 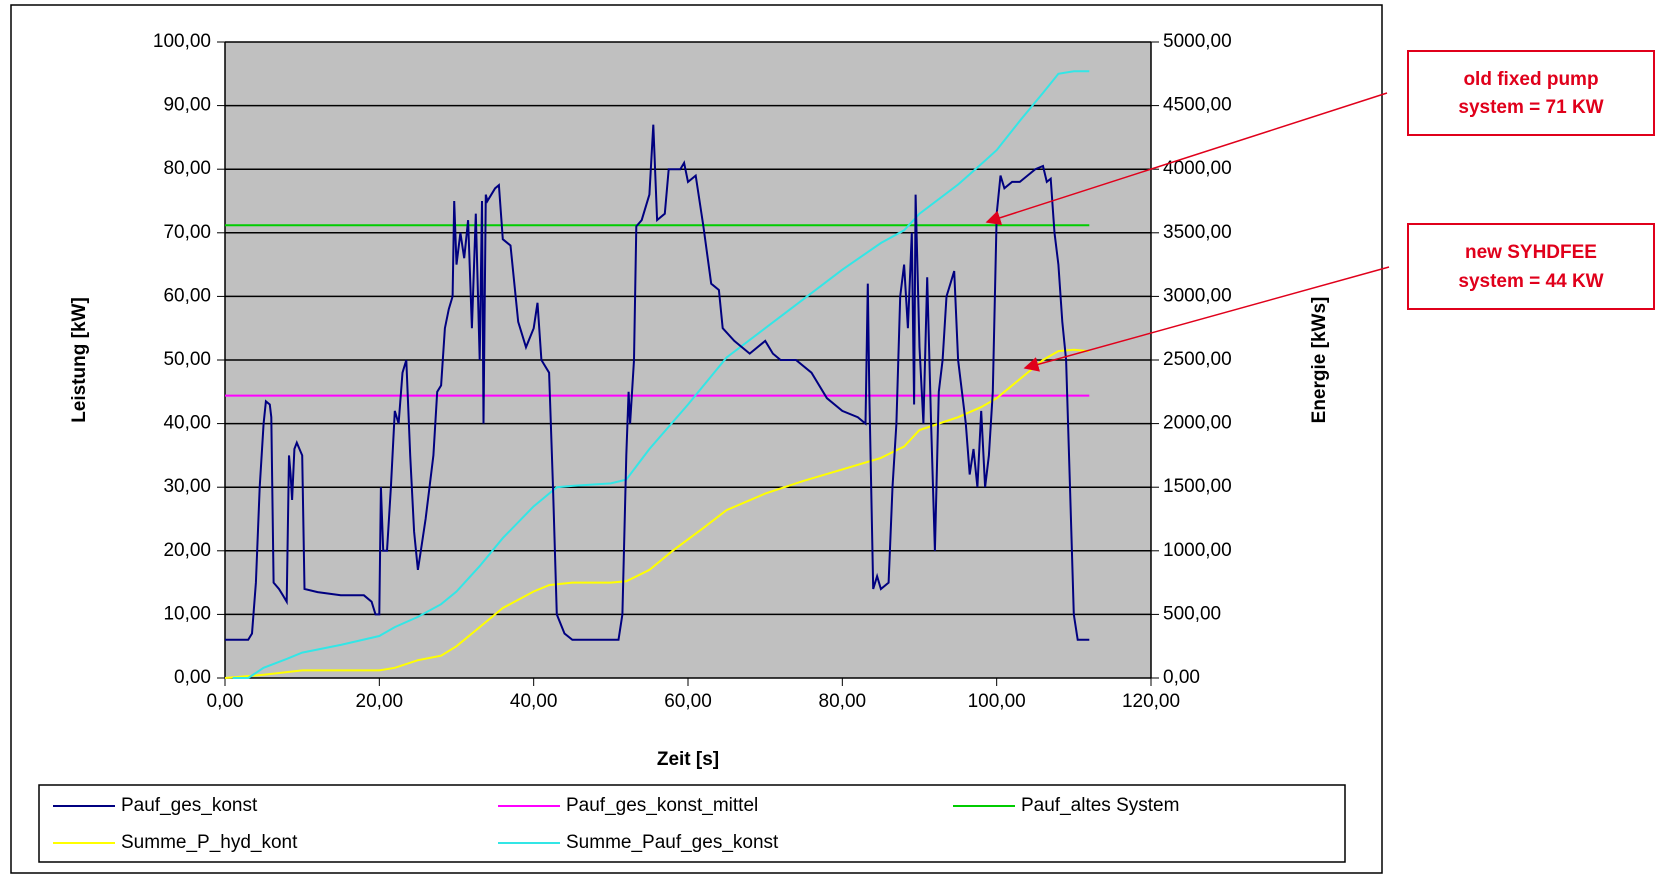 What do you see at coordinates (1197, 105) in the screenshot?
I see `y2-tick-label: 4500,00` at bounding box center [1197, 105].